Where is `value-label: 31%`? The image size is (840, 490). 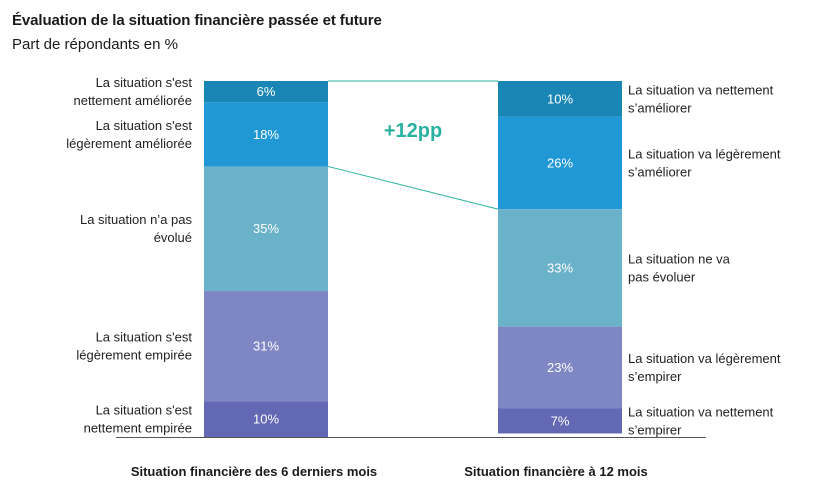
value-label: 31% is located at coordinates (266, 346).